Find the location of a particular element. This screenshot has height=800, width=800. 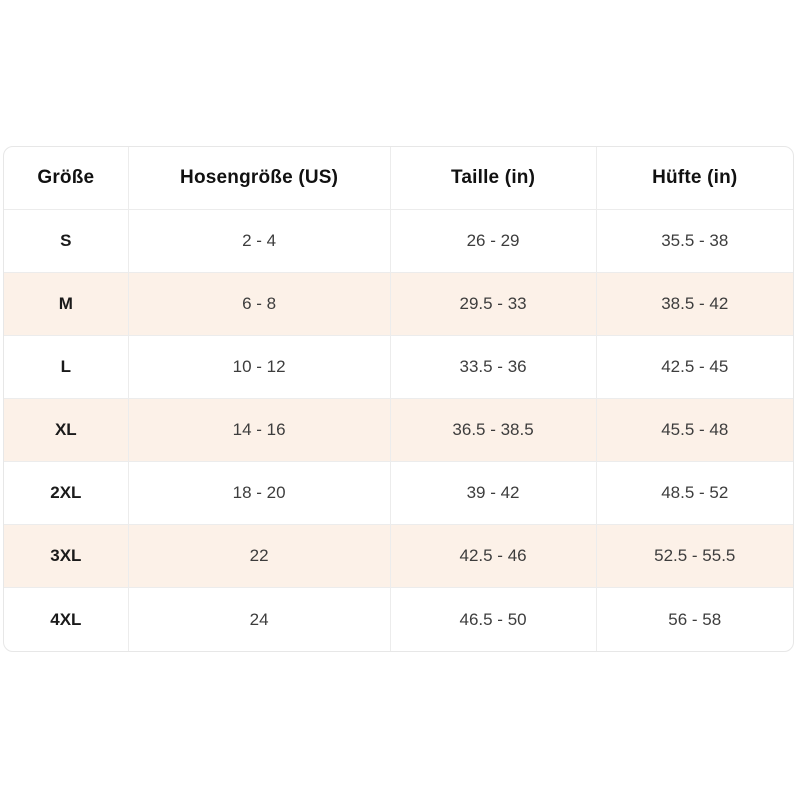

waist-cell: 46.5 - 50 is located at coordinates (494, 619).